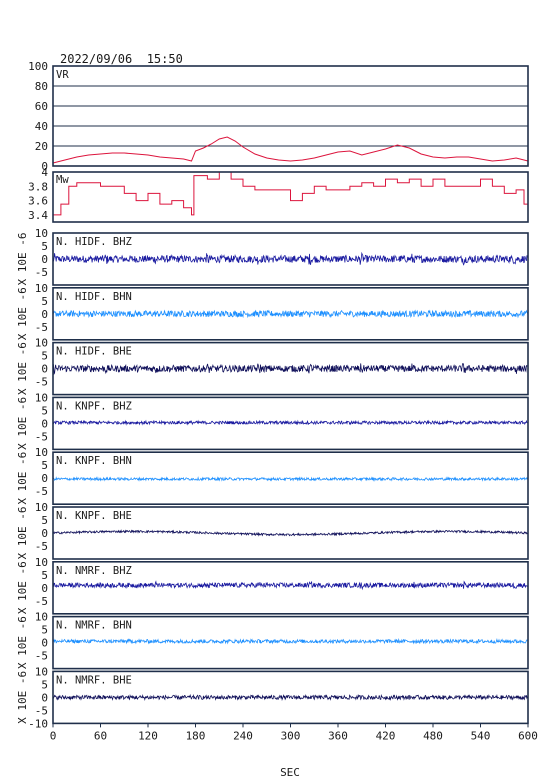 The height and width of the screenshot is (781, 554). I want to click on trace-channel-label: N. NMRF. BHE, so click(94, 680).